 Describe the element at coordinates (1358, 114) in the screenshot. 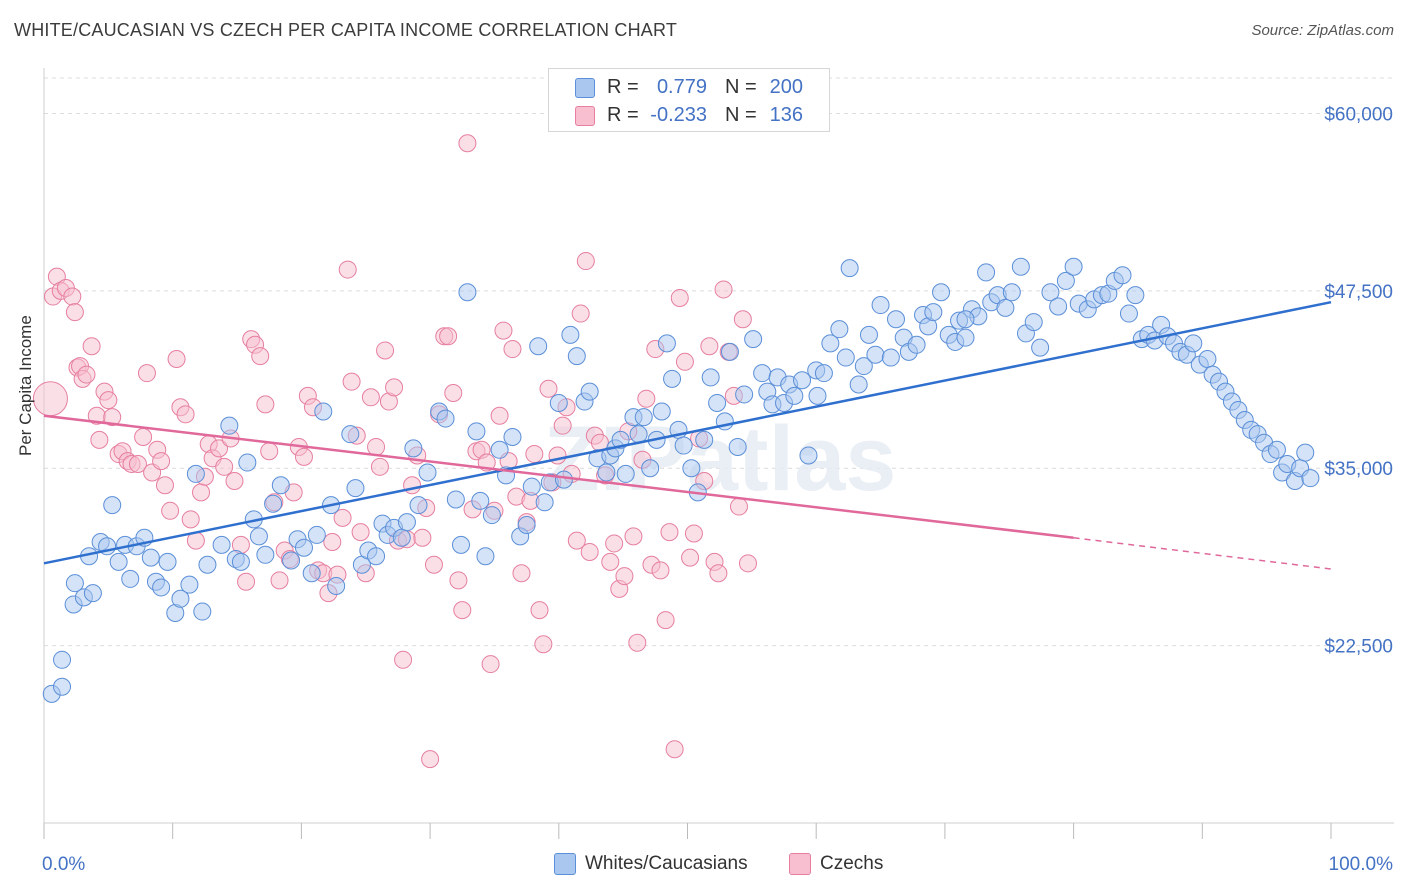

I see `y-tick-label: $60,000` at that location.